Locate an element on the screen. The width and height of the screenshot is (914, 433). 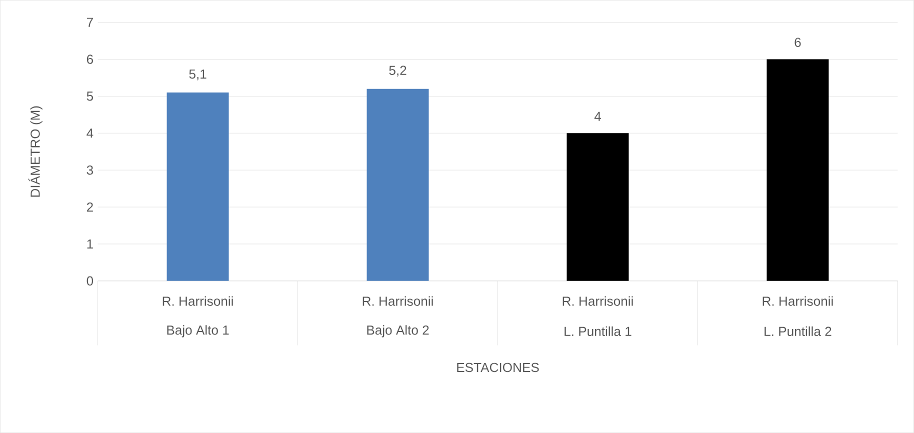
data-label: 6 is located at coordinates (797, 42).